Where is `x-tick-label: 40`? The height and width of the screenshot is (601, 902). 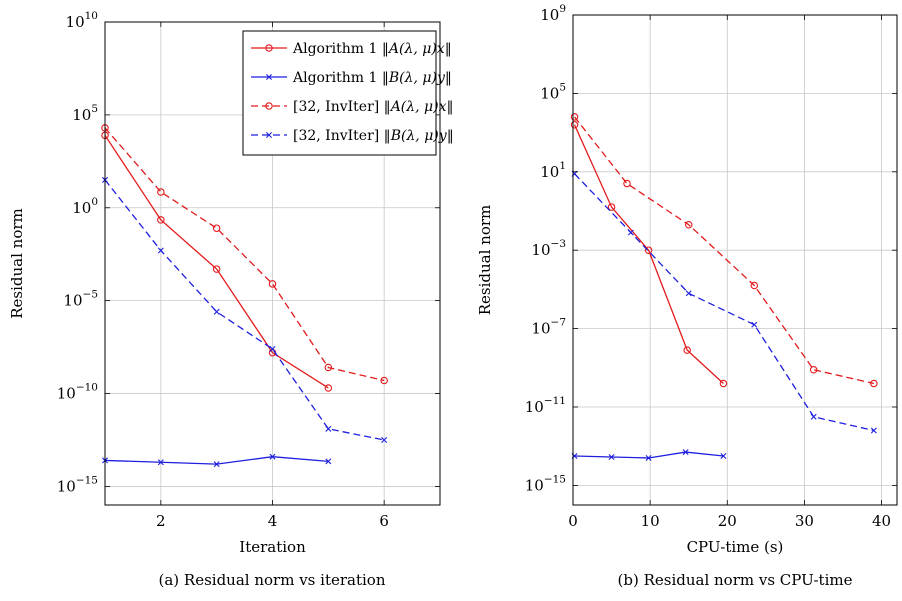
x-tick-label: 40 is located at coordinates (881, 521).